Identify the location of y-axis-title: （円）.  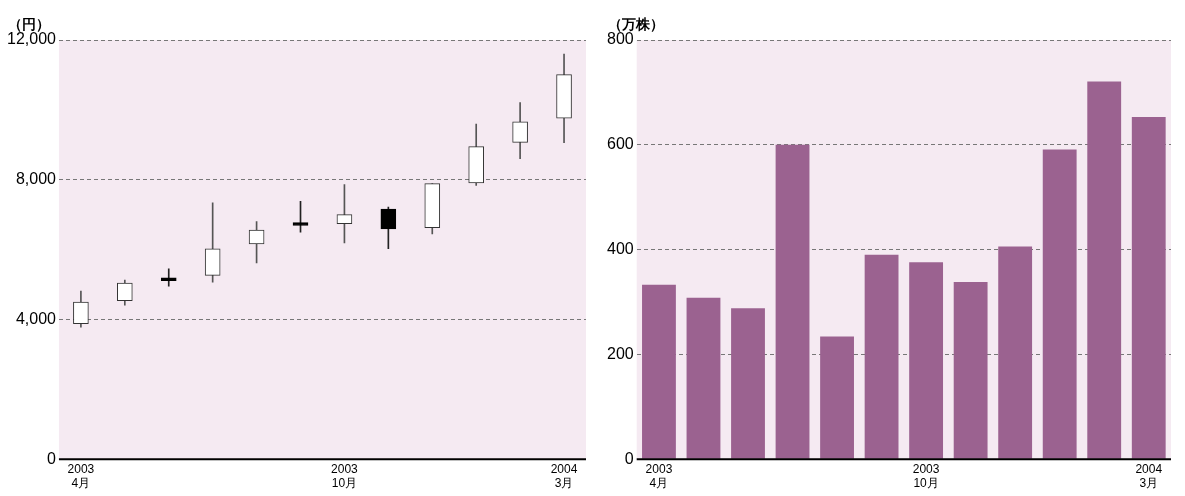
(29, 23).